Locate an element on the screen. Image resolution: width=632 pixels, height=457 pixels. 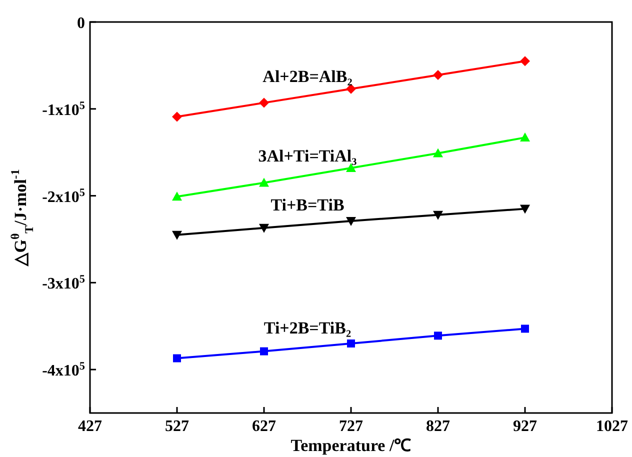
series-label: Ti+2B=TiB₂ is located at coordinates (308, 328).